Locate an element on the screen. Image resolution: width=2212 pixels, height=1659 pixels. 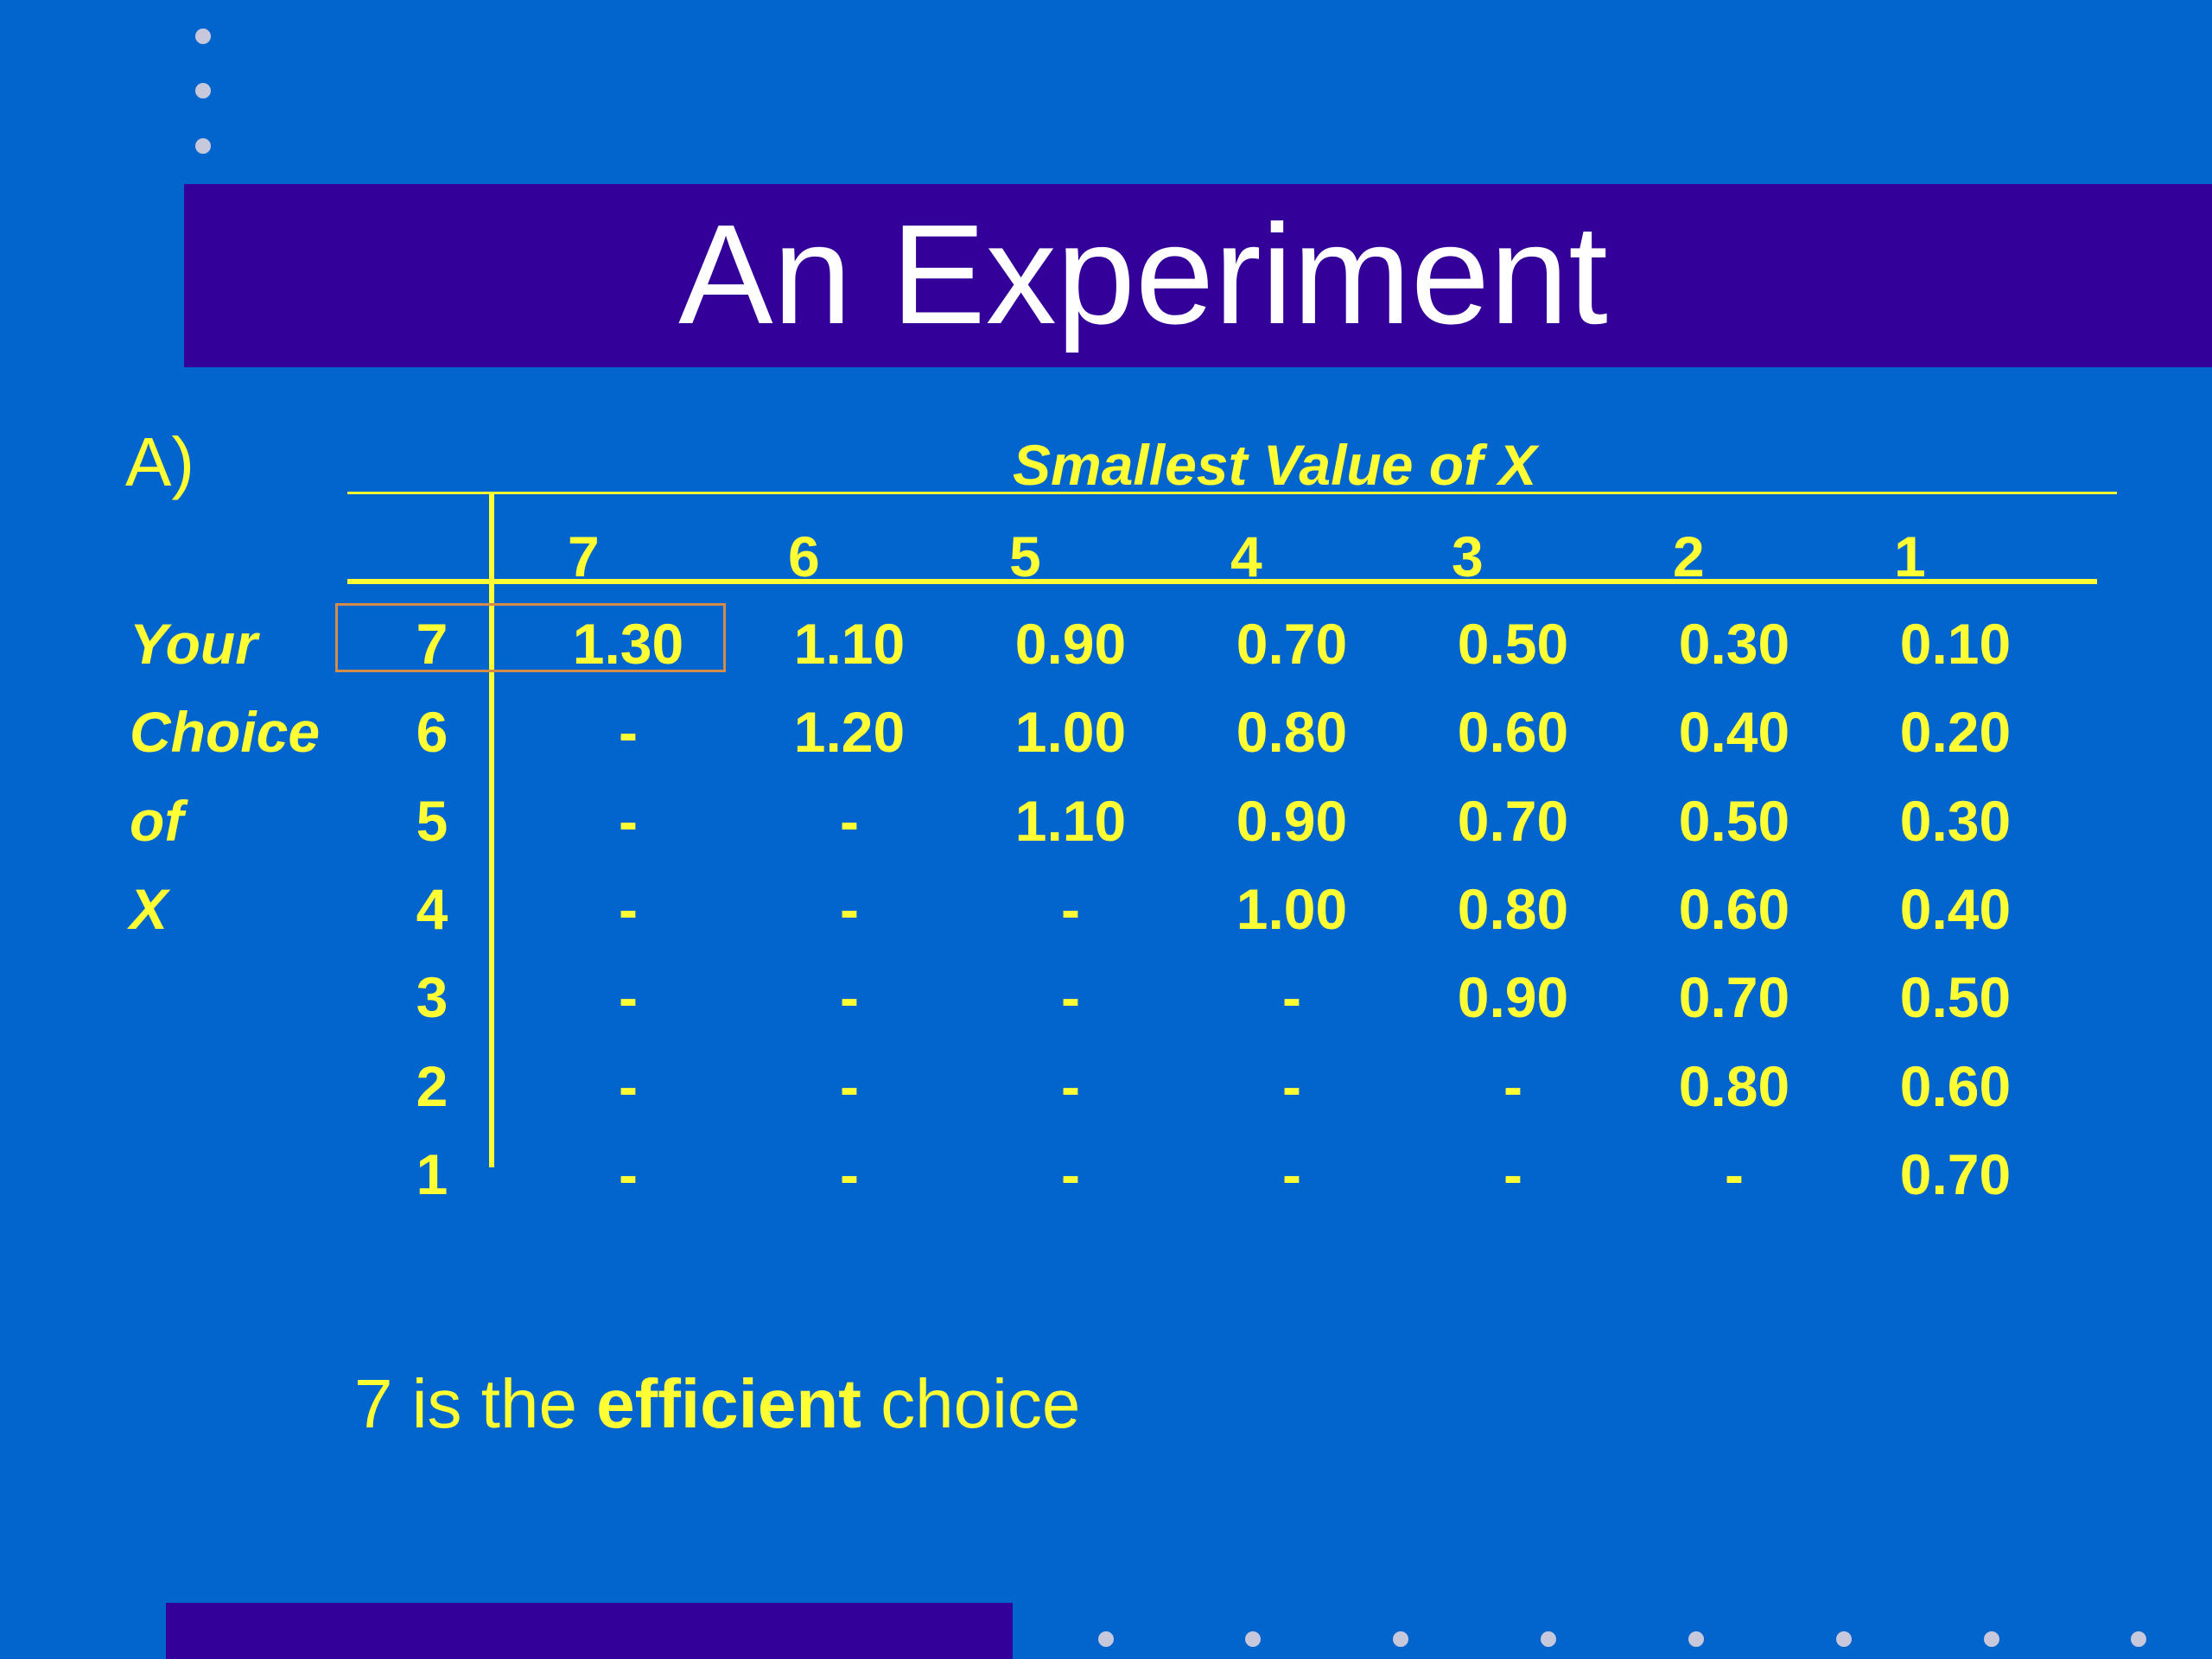
column-header: 6 is located at coordinates (804, 556).